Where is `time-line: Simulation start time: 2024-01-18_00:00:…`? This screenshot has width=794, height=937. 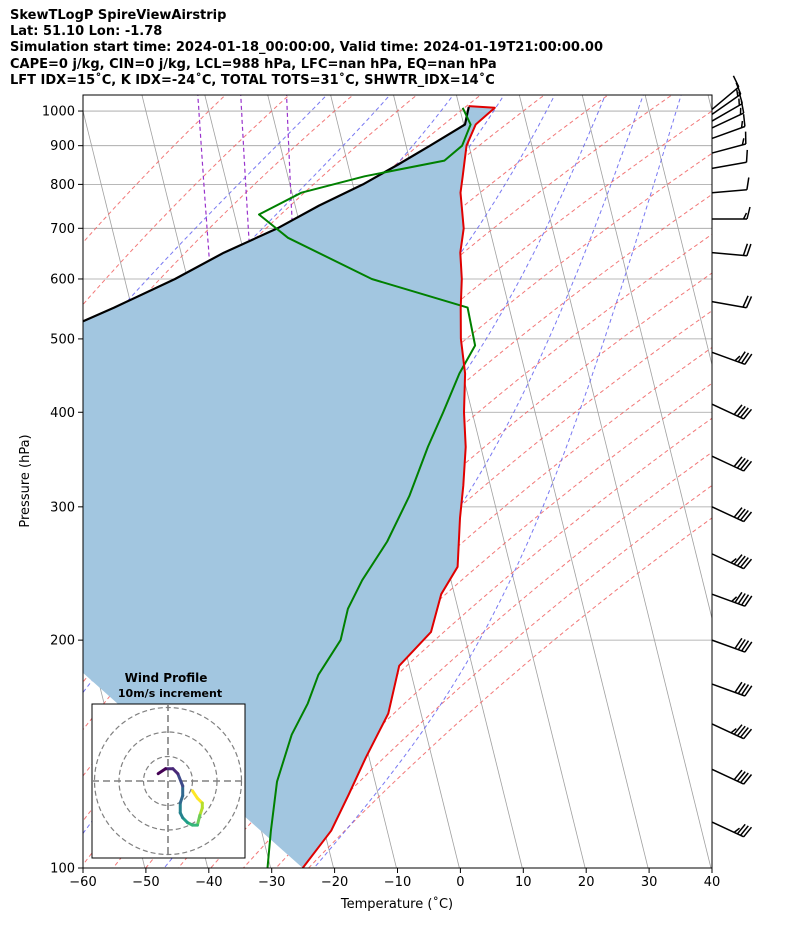
time-line: Simulation start time: 2024-01-18_00:00:… is located at coordinates (306, 48).